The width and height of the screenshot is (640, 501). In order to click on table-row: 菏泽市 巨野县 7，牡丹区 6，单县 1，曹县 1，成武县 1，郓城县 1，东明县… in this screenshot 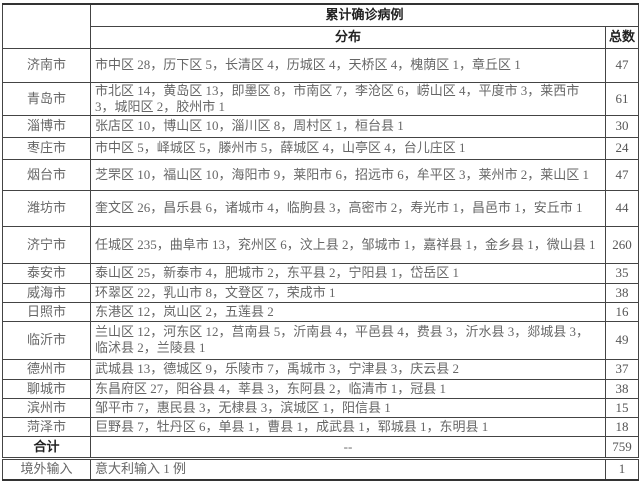, I will do `click(321, 426)`.